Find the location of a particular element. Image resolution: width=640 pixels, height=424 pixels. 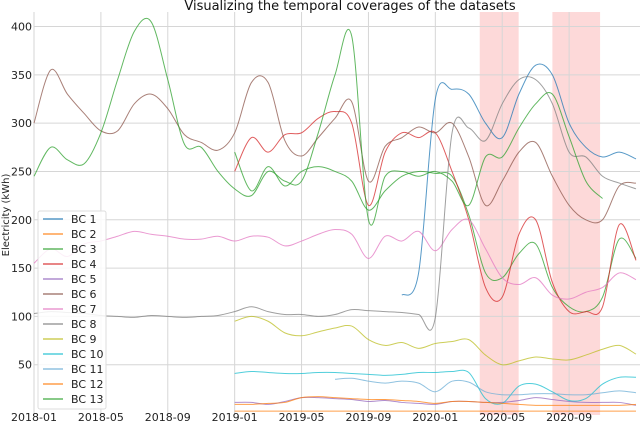

x-tick-label: 2018-09 is located at coordinates (168, 417).